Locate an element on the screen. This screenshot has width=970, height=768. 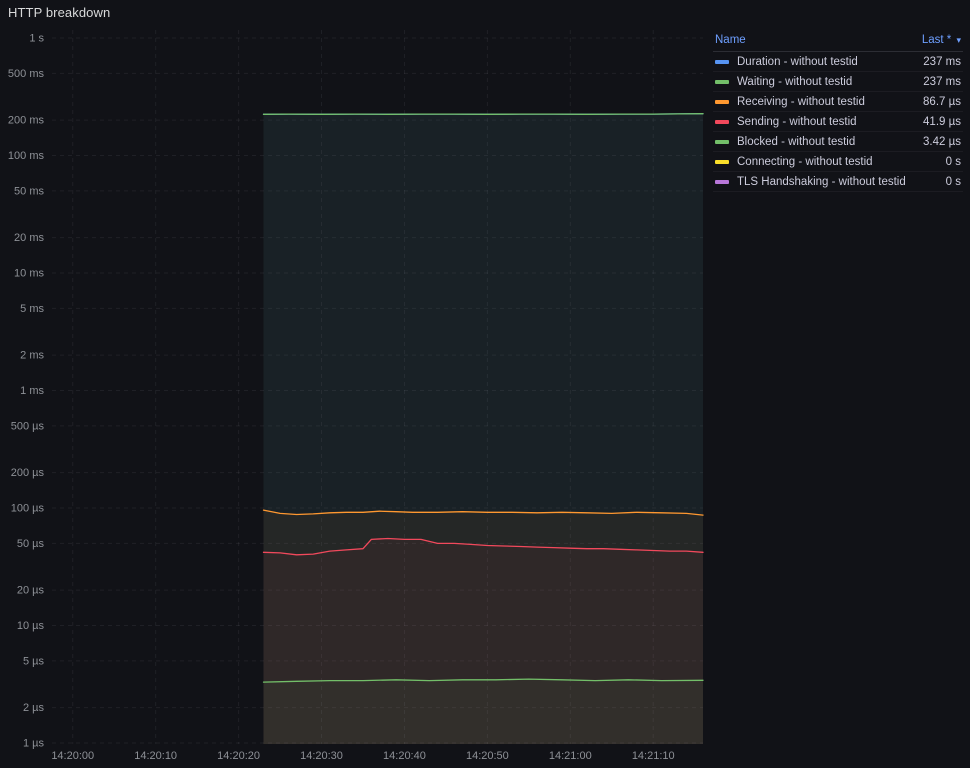
x-axis-tick-label: 14:21:10 is located at coordinates (653, 756).